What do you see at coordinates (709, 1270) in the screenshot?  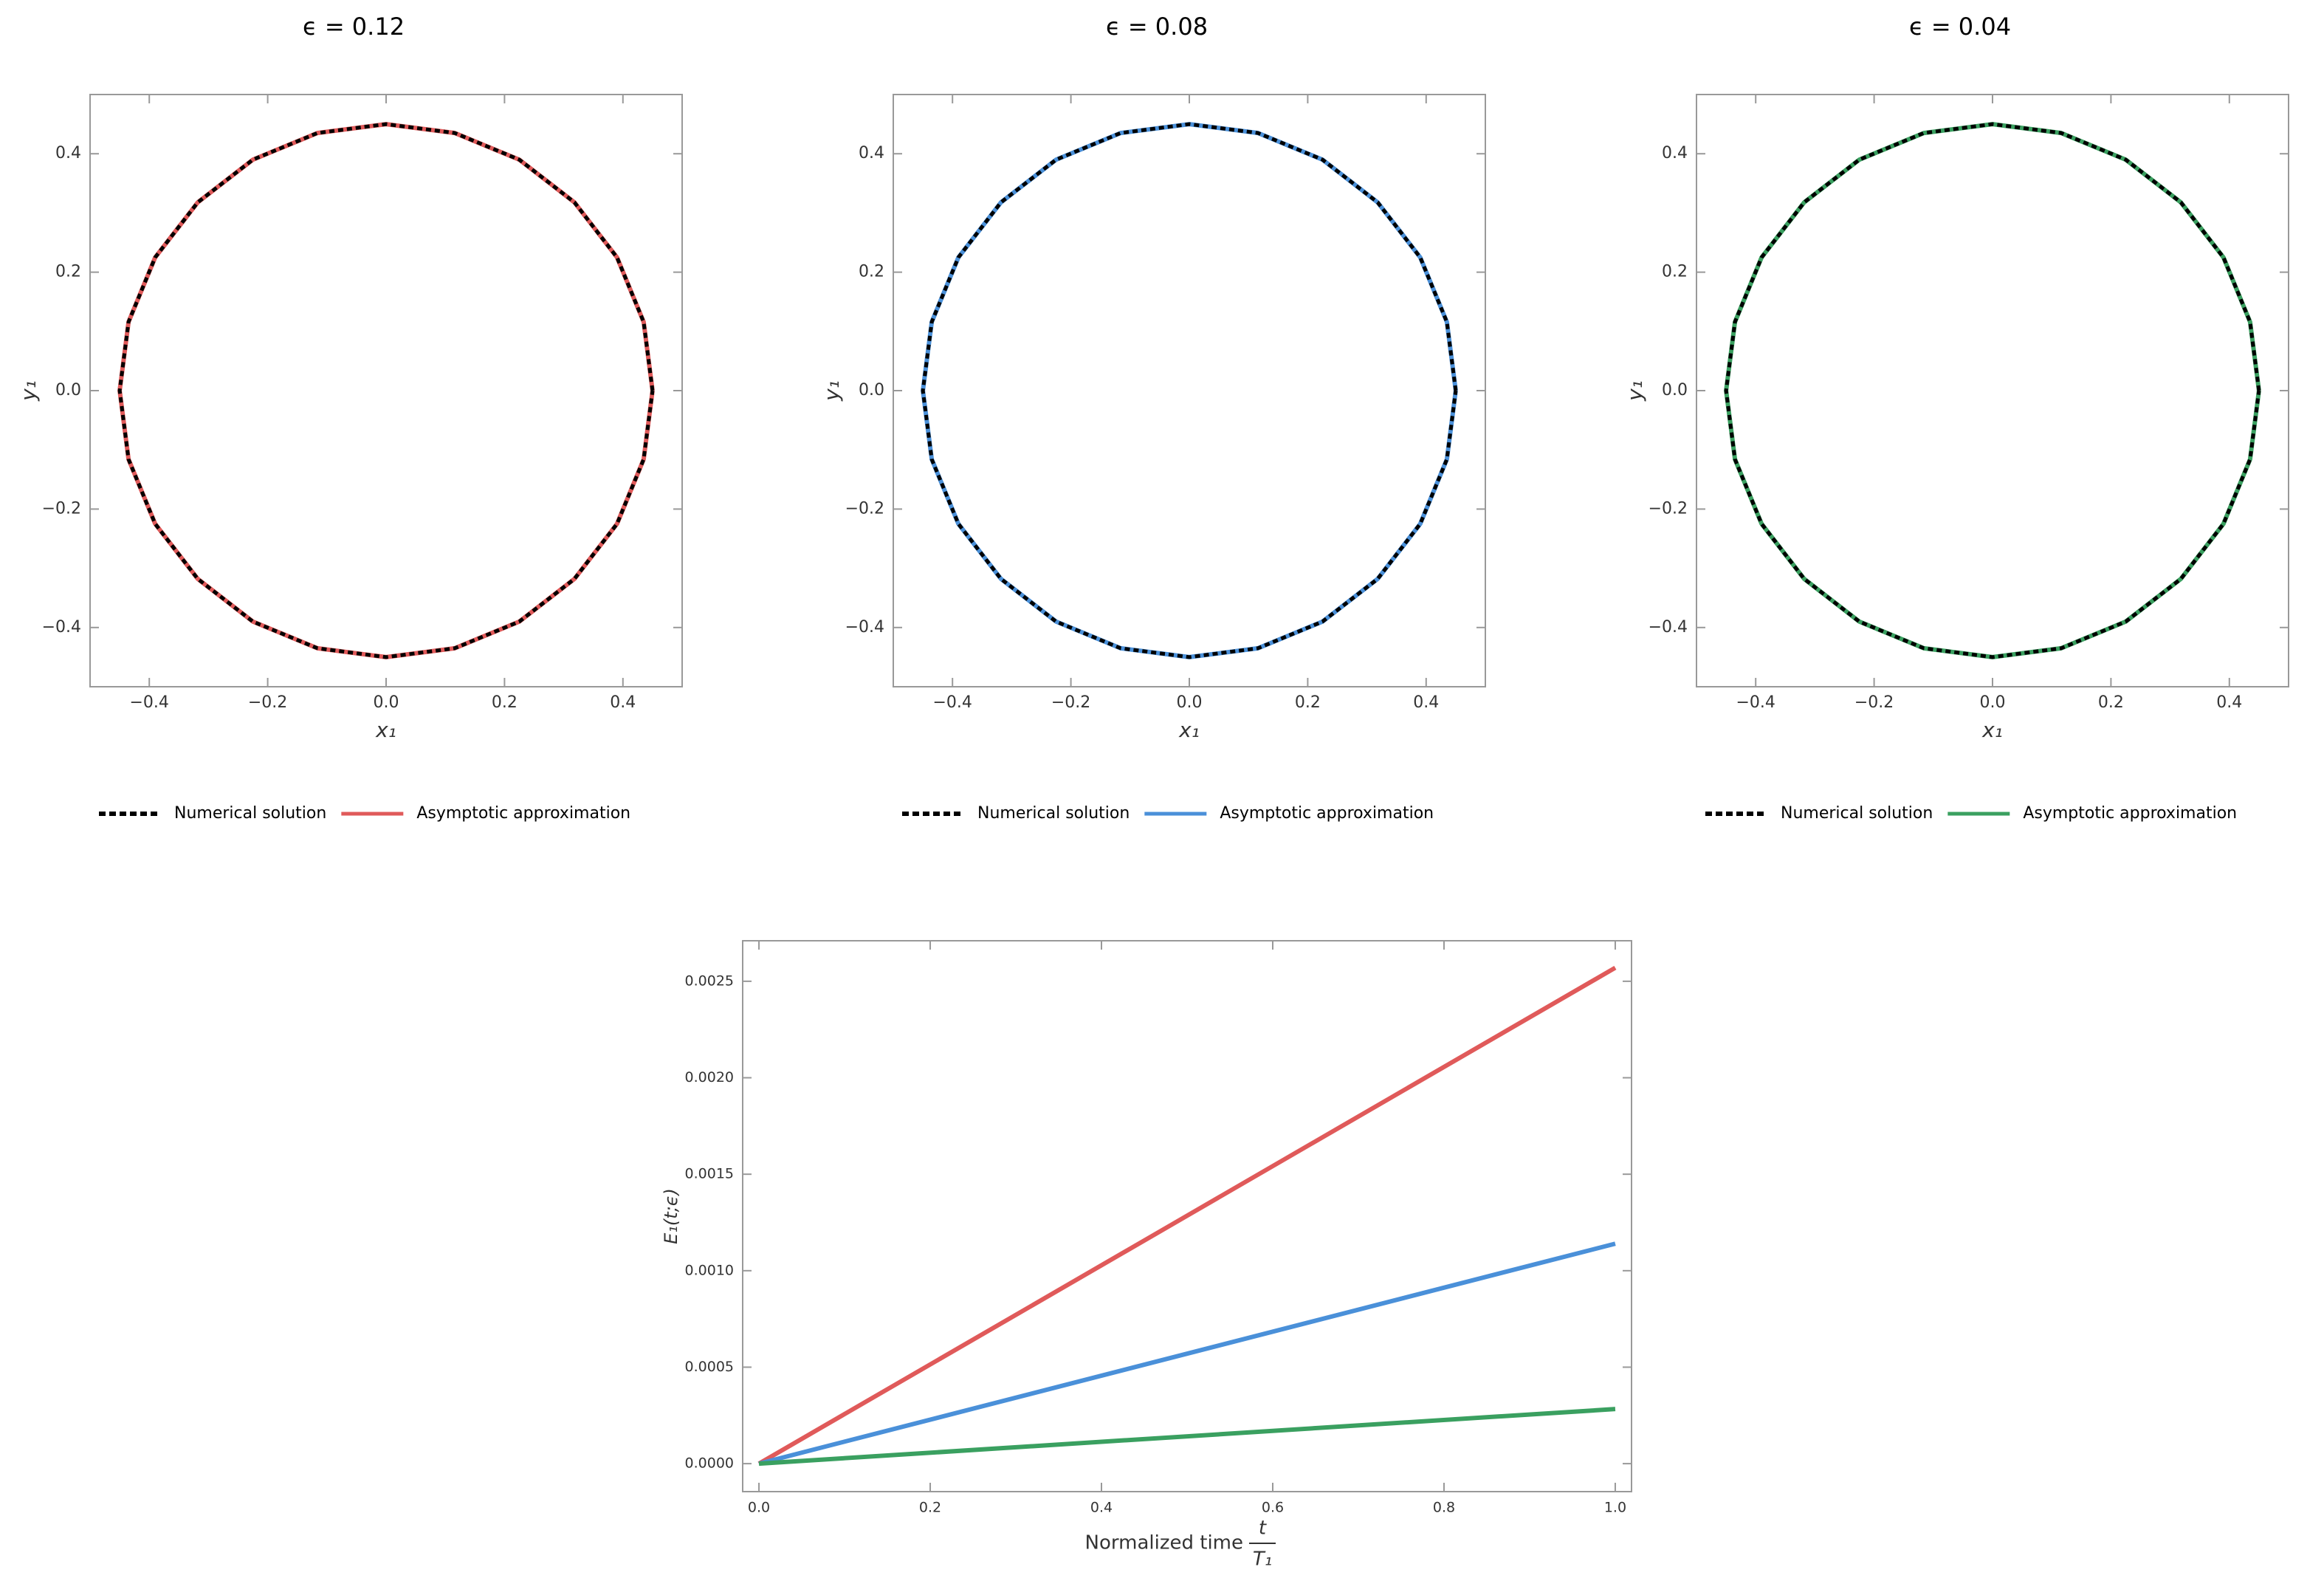 I see `y-tick-label: 0.0010` at bounding box center [709, 1270].